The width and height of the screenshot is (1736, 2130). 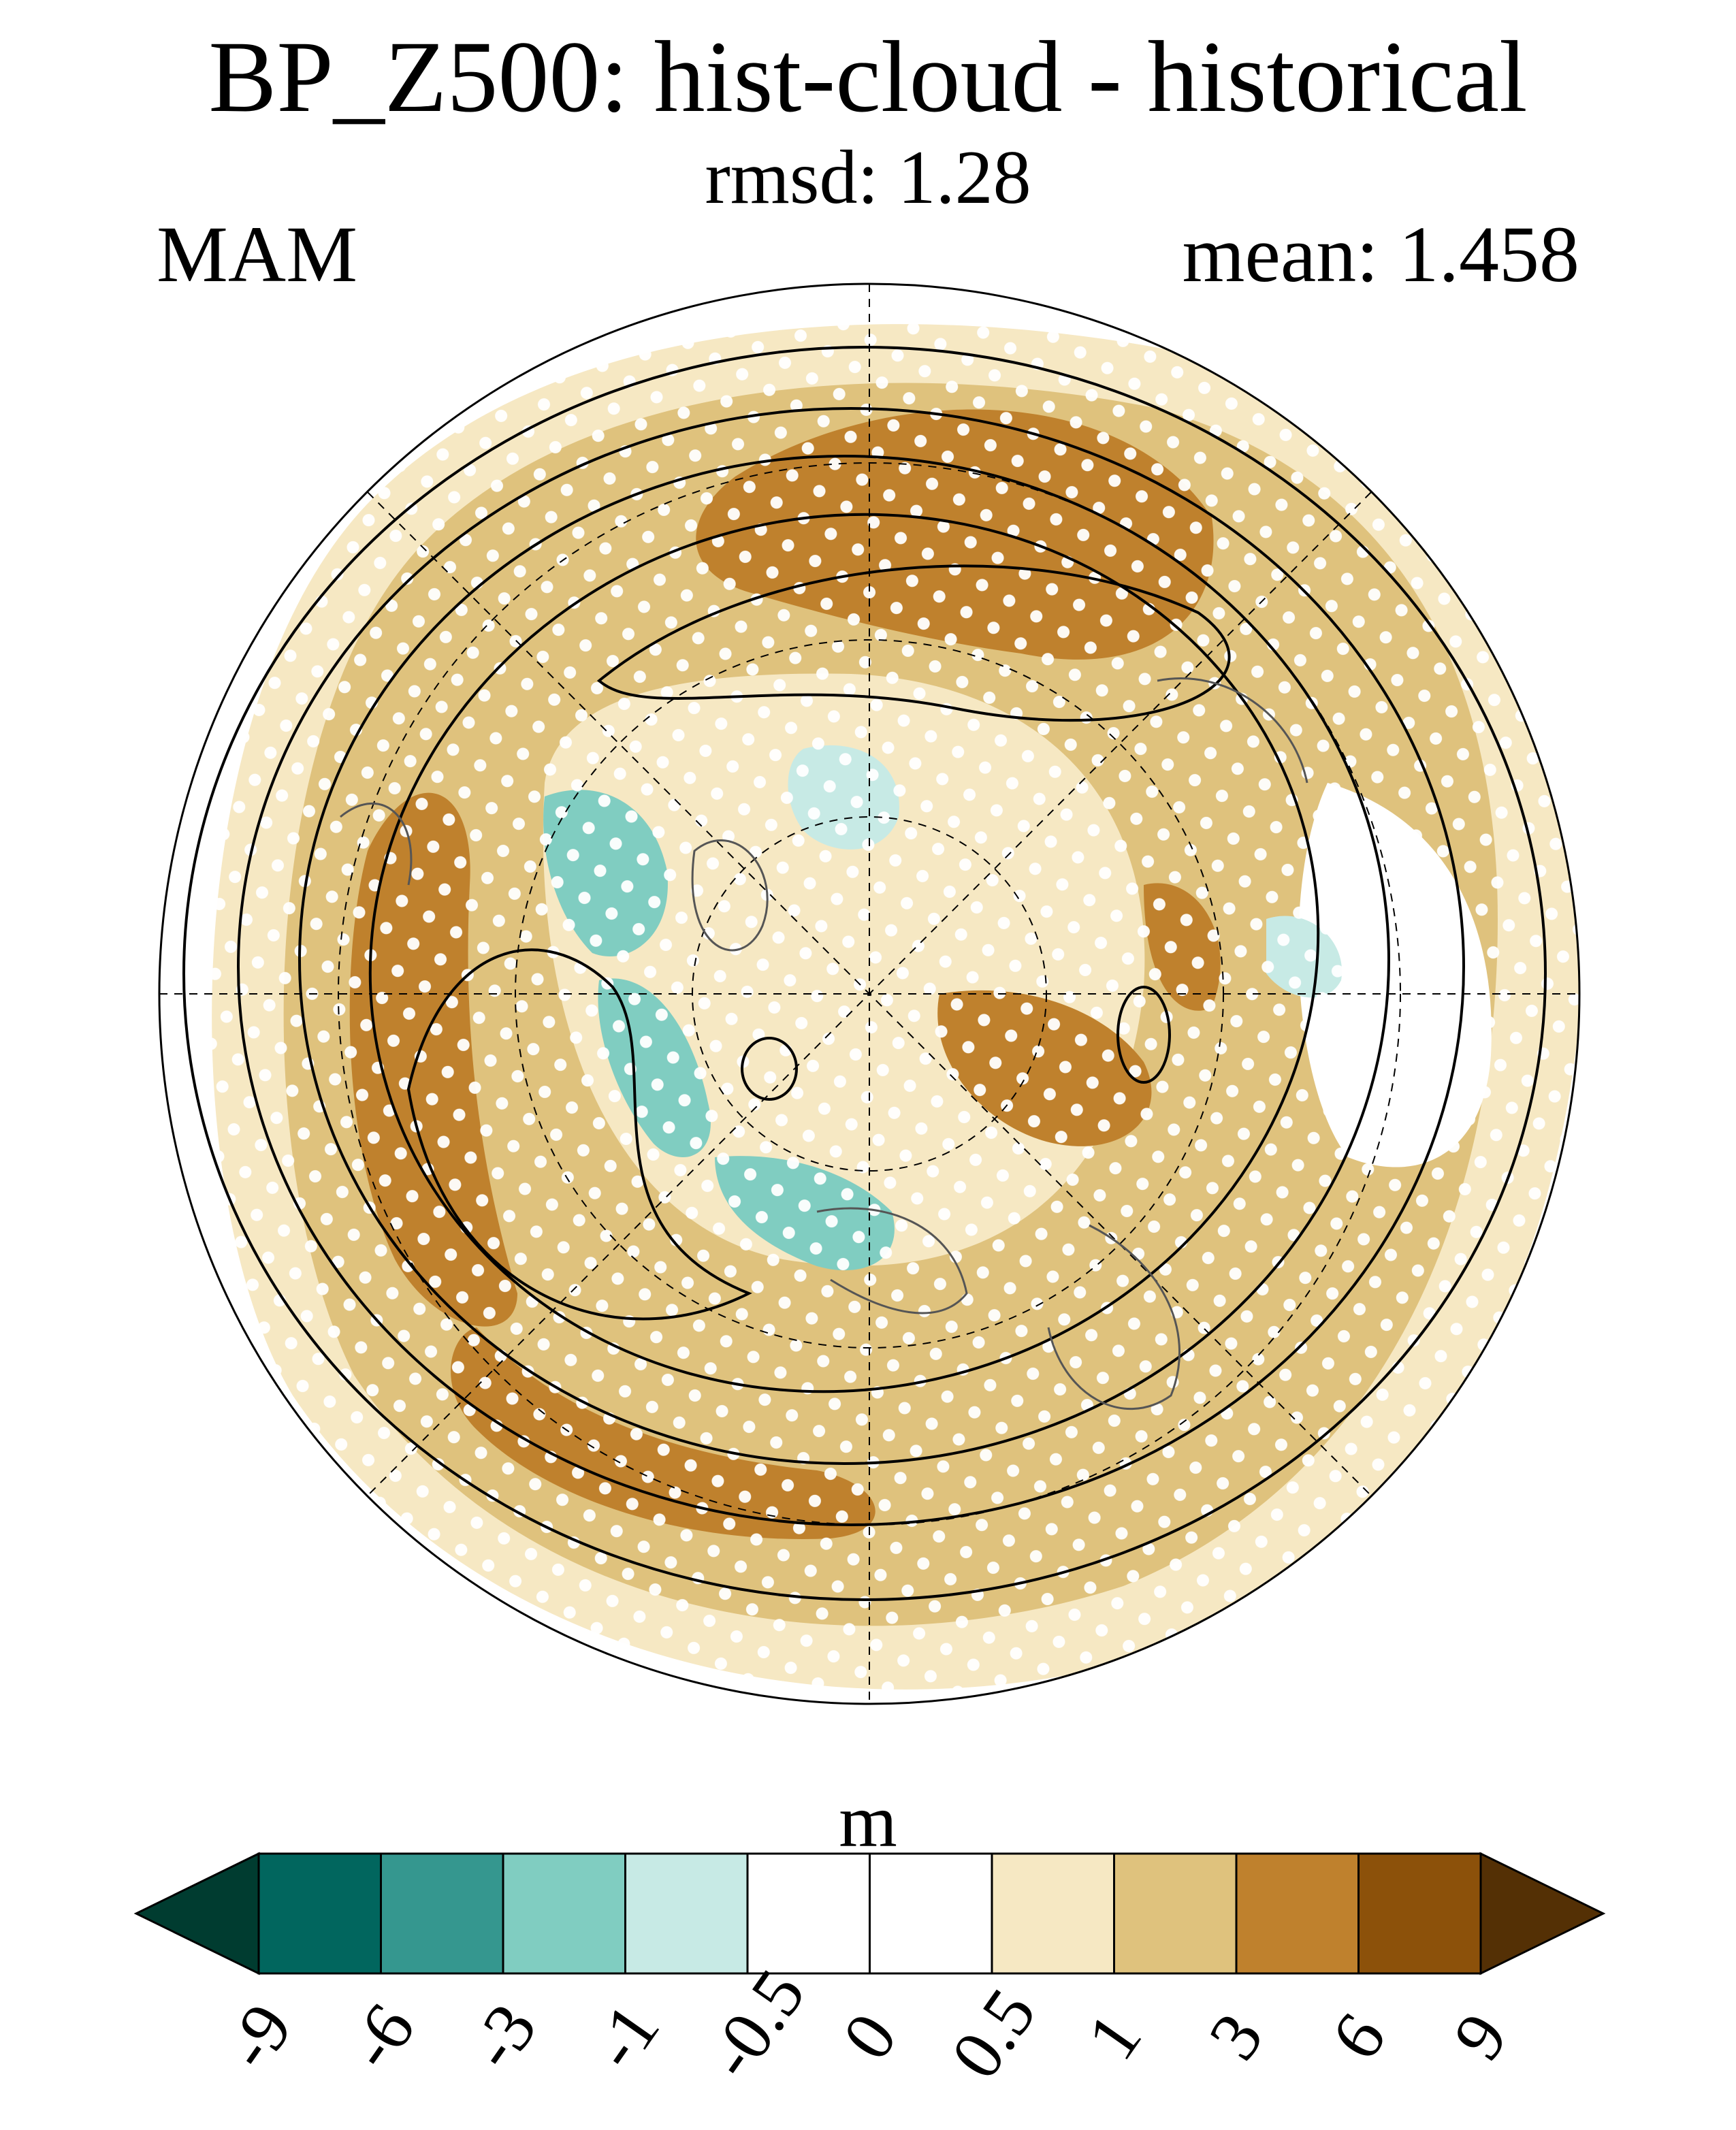 What do you see at coordinates (964, 177) in the screenshot?
I see `rmsd-value: 1.28` at bounding box center [964, 177].